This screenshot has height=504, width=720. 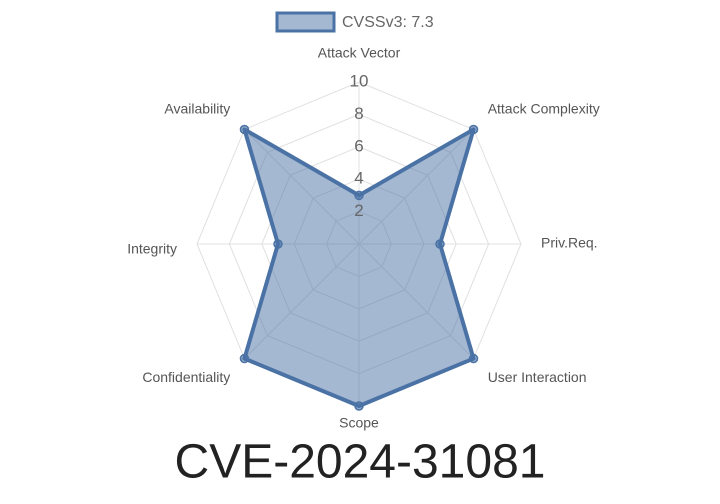 What do you see at coordinates (569, 243) in the screenshot?
I see `axis-label: Priv.Req.` at bounding box center [569, 243].